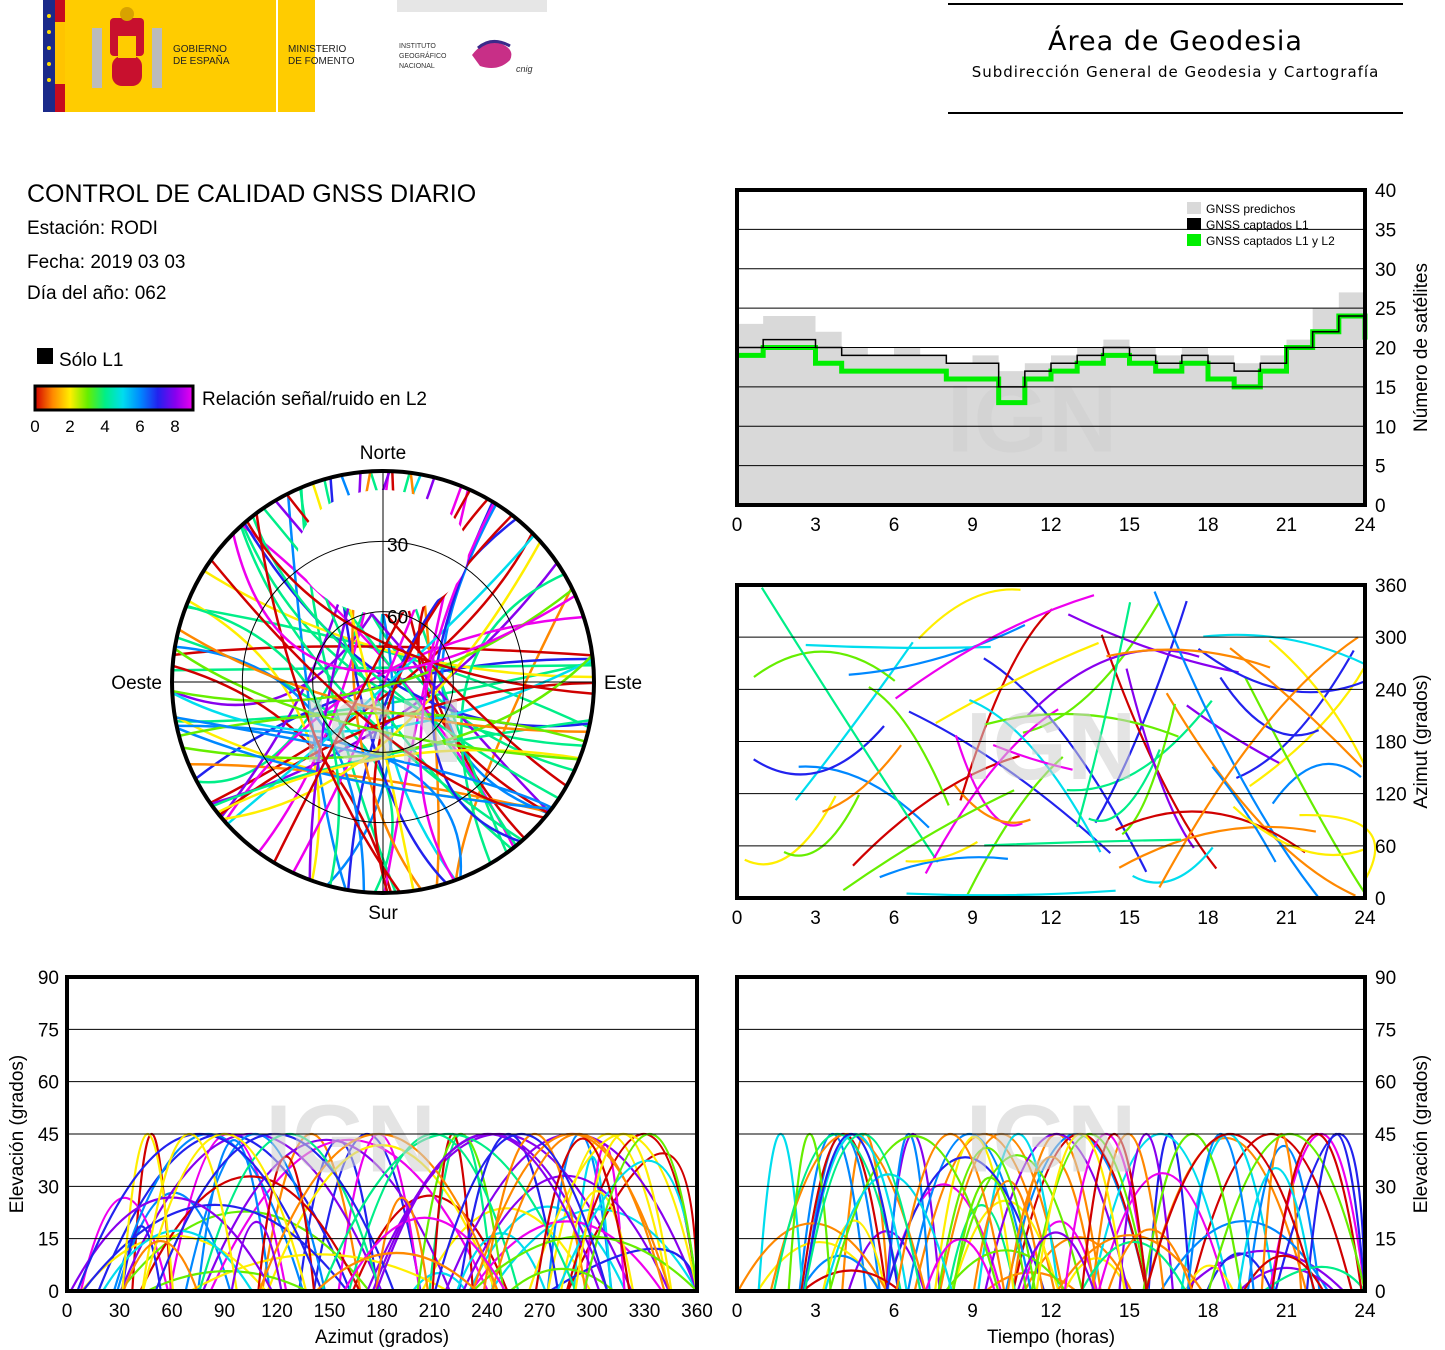  I want to click on doy-text: Día del año: 062, so click(97, 293).